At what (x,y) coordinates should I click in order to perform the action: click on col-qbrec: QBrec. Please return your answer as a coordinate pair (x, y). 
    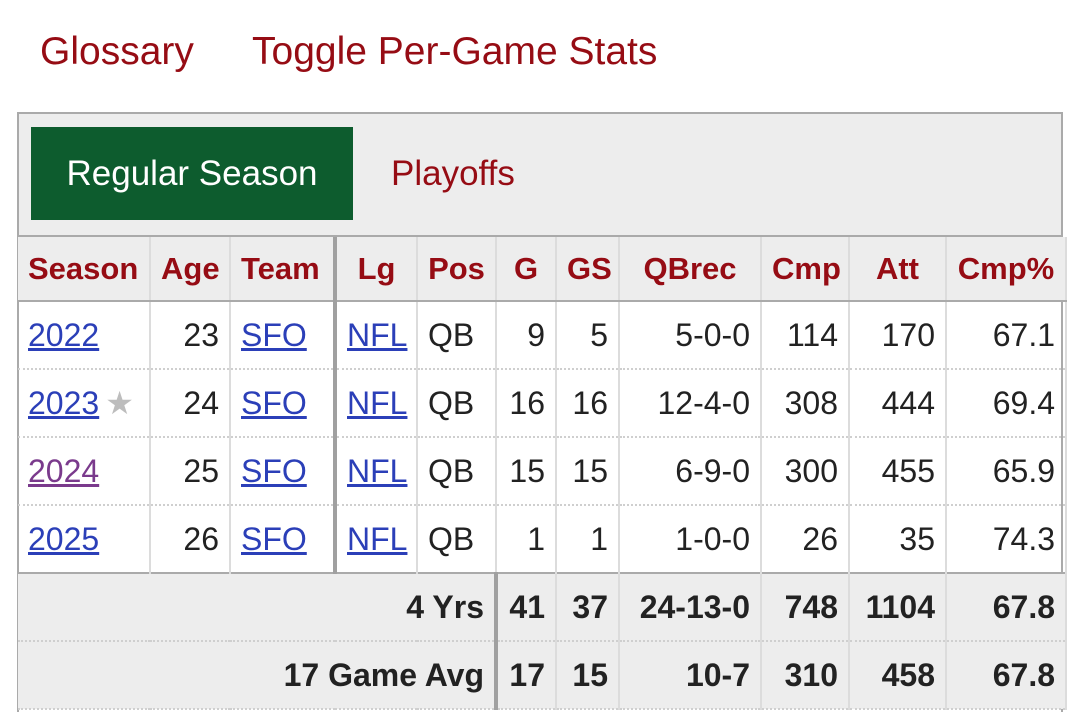
    Looking at the image, I should click on (690, 269).